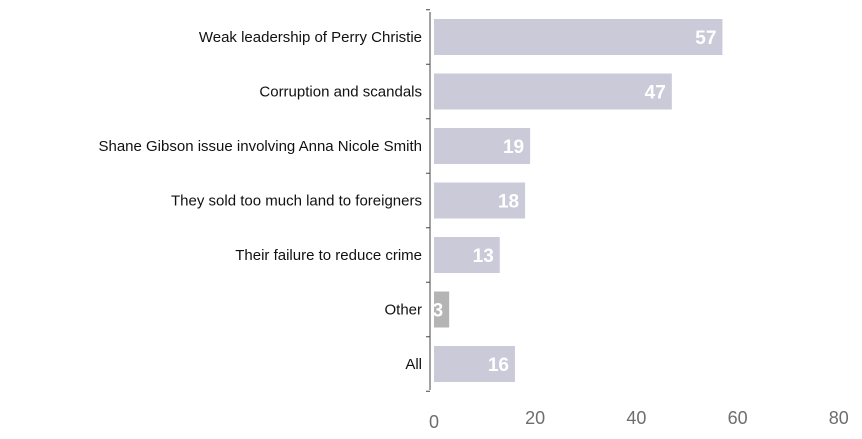 The image size is (862, 439). Describe the element at coordinates (438, 311) in the screenshot. I see `data-label: 3` at that location.